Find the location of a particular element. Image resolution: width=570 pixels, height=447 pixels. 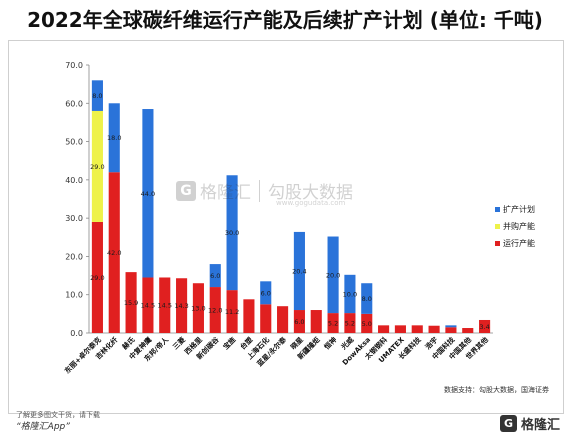

y-tick-label: 40.0 is located at coordinates (74, 180).